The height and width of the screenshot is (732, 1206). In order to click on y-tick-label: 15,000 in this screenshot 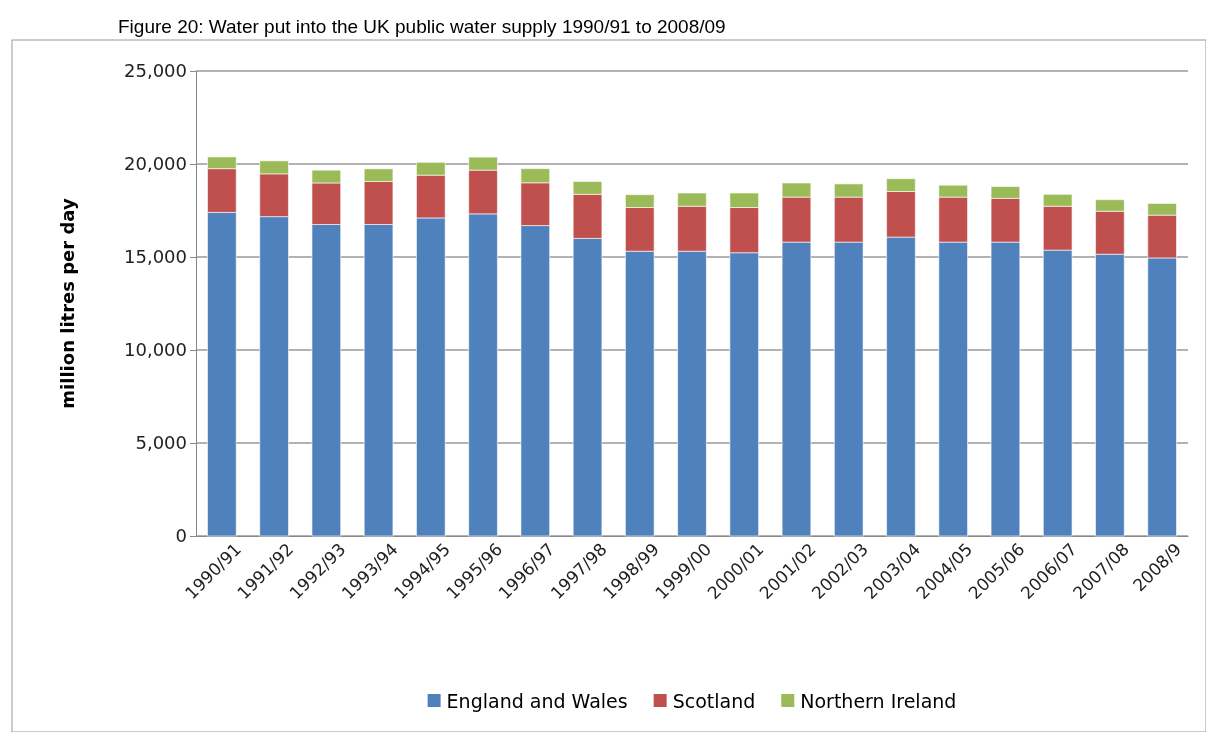, I will do `click(155, 257)`.